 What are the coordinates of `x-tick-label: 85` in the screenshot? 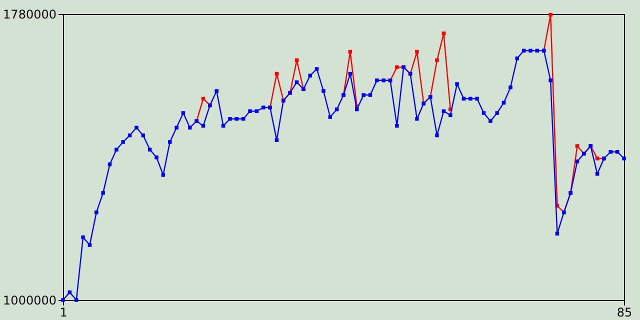 It's located at (624, 313).